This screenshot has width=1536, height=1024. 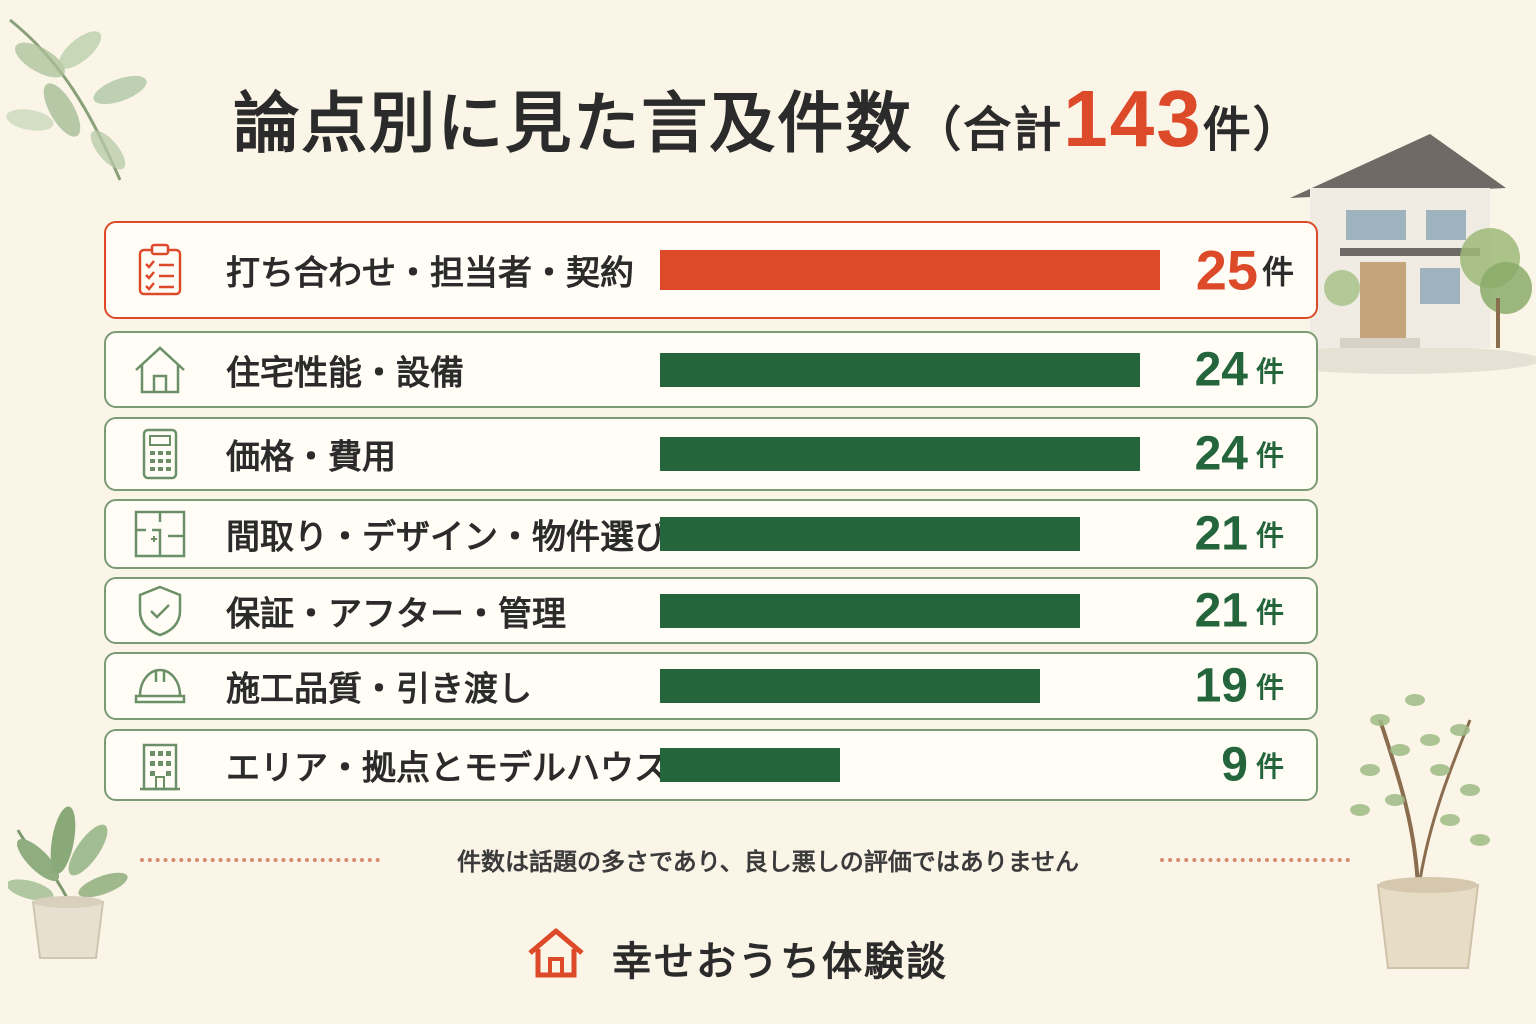 I want to click on floor-plan-icon, so click(x=160, y=534).